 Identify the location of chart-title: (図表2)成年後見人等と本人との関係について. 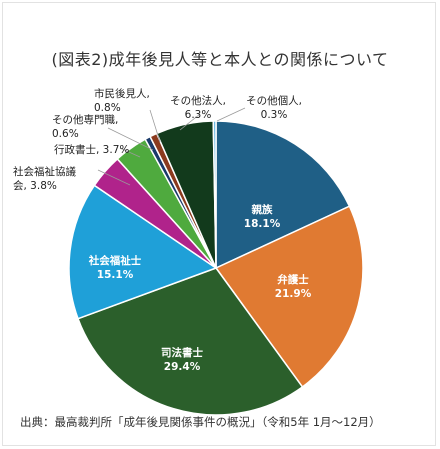
(220, 59).